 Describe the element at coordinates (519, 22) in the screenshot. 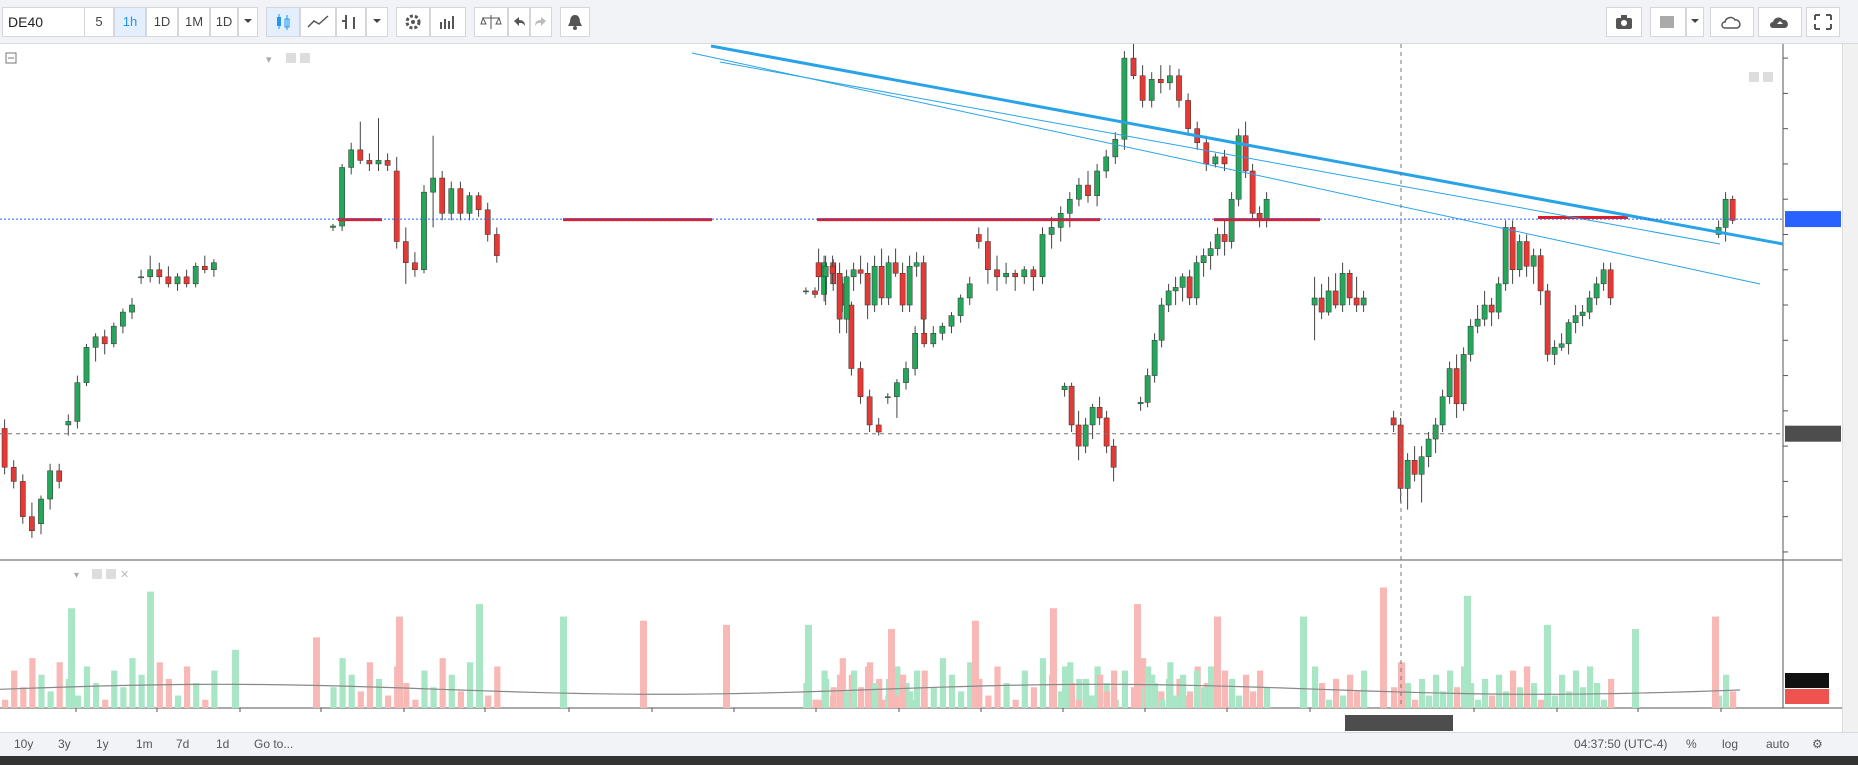

I see `undo-icon` at that location.